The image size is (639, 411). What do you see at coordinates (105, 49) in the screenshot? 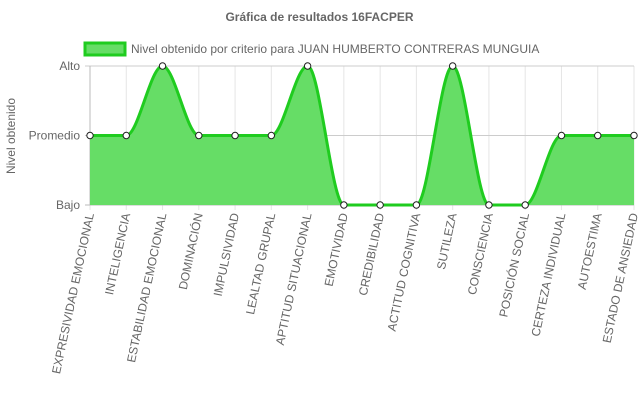
I see `legend-swatch` at bounding box center [105, 49].